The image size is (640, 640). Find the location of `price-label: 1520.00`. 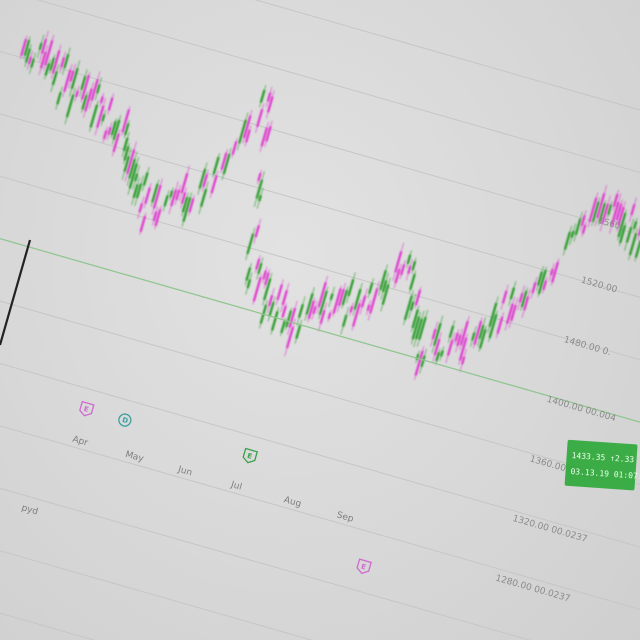

price-label: 1520.00 is located at coordinates (599, 286).